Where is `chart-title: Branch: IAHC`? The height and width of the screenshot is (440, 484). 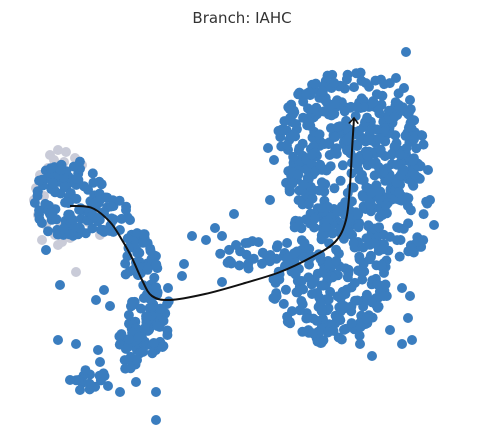
chart-title: Branch: IAHC is located at coordinates (242, 18).